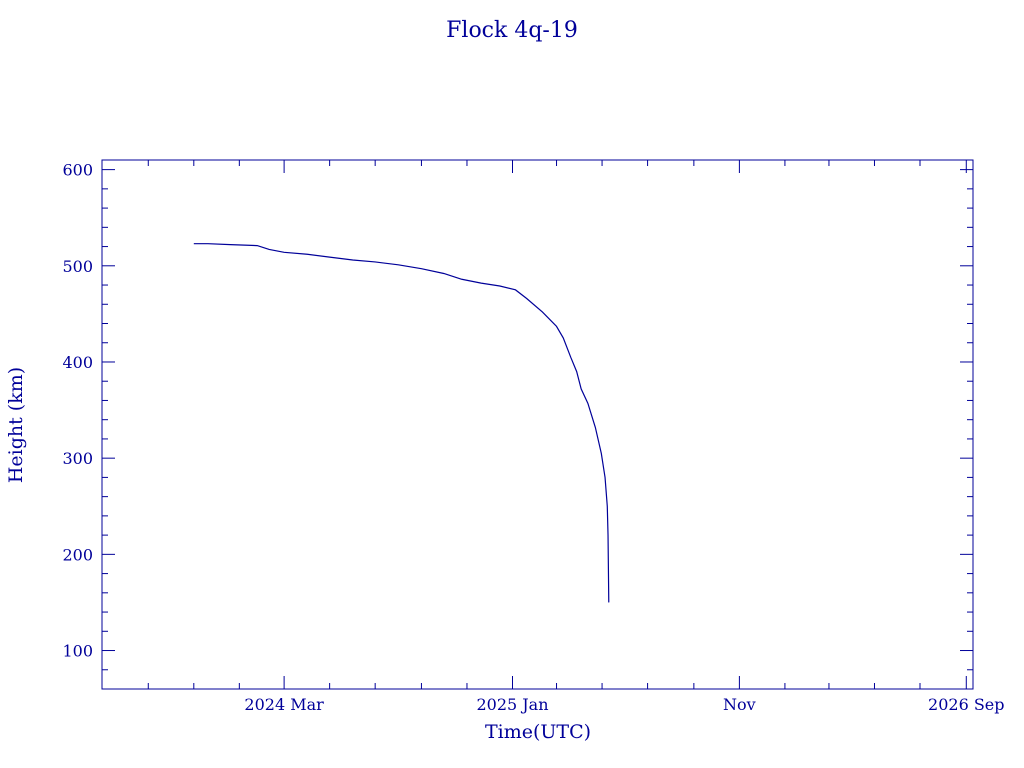 The height and width of the screenshot is (768, 1024). What do you see at coordinates (77, 411) in the screenshot?
I see `y-axis-tick-labels: 100 200 300 400 500 600` at bounding box center [77, 411].